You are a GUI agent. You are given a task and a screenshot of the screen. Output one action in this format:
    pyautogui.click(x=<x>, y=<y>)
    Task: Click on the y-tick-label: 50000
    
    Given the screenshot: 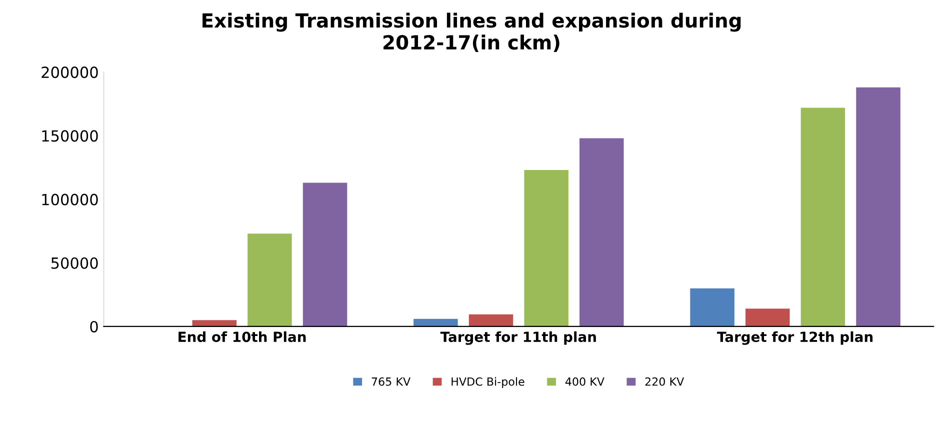 What is the action you would take?
    pyautogui.click(x=74, y=263)
    